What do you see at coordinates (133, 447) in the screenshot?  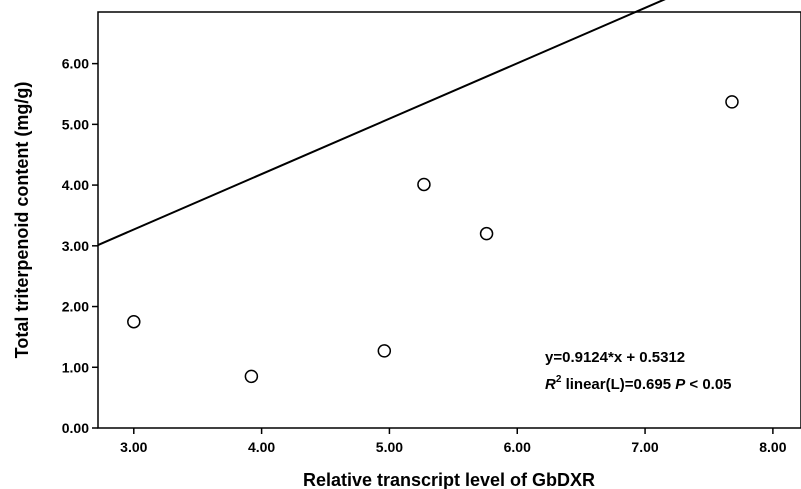 I see `x-tick-label: 3.00` at bounding box center [133, 447].